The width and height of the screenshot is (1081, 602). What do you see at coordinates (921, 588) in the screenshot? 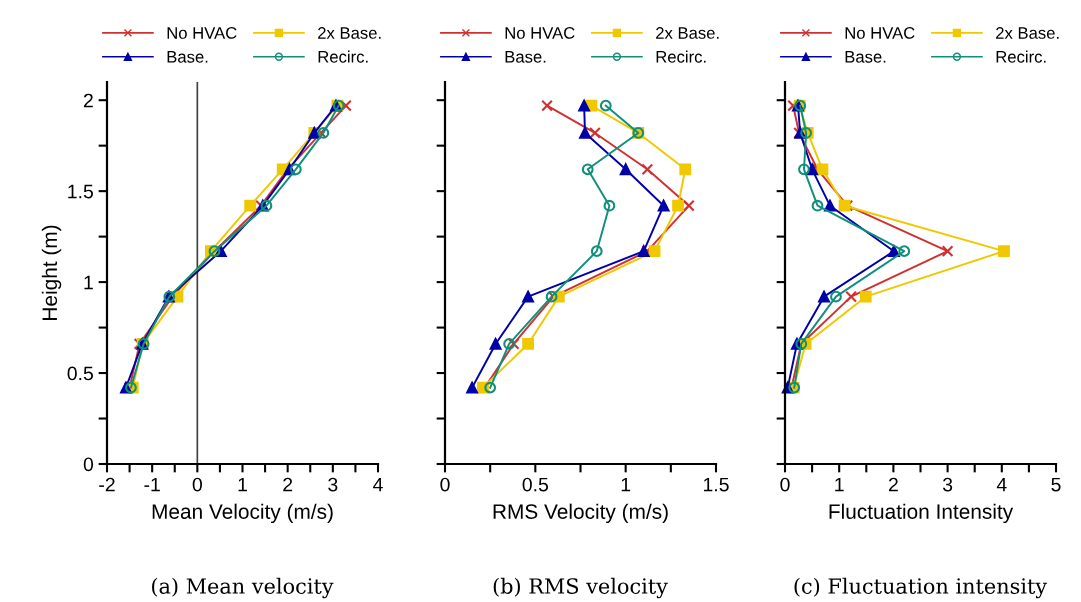
I see `text: (c) Fluctuation intensity` at bounding box center [921, 588].